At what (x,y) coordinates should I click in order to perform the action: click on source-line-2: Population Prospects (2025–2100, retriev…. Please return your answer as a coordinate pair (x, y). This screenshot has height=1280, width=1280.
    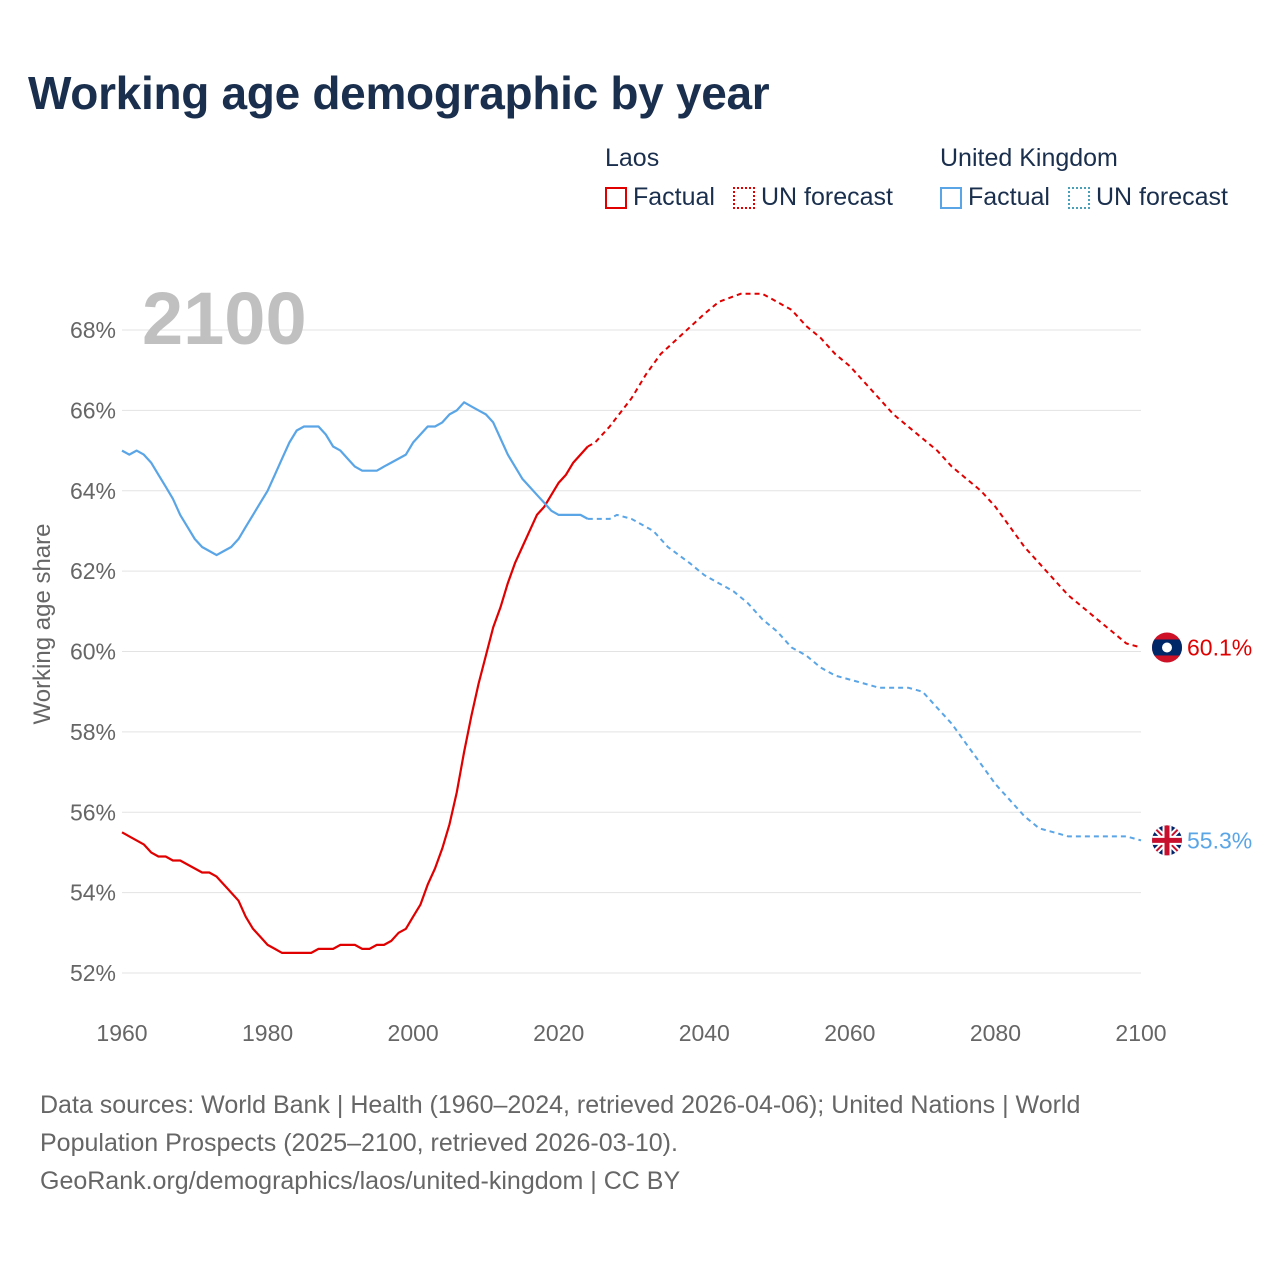
    Looking at the image, I should click on (359, 1143).